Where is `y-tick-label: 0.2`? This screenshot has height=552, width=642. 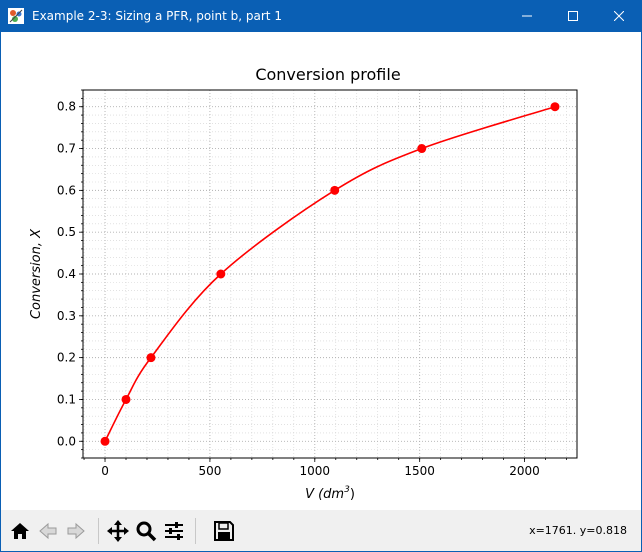 y-tick-label: 0.2 is located at coordinates (66, 358).